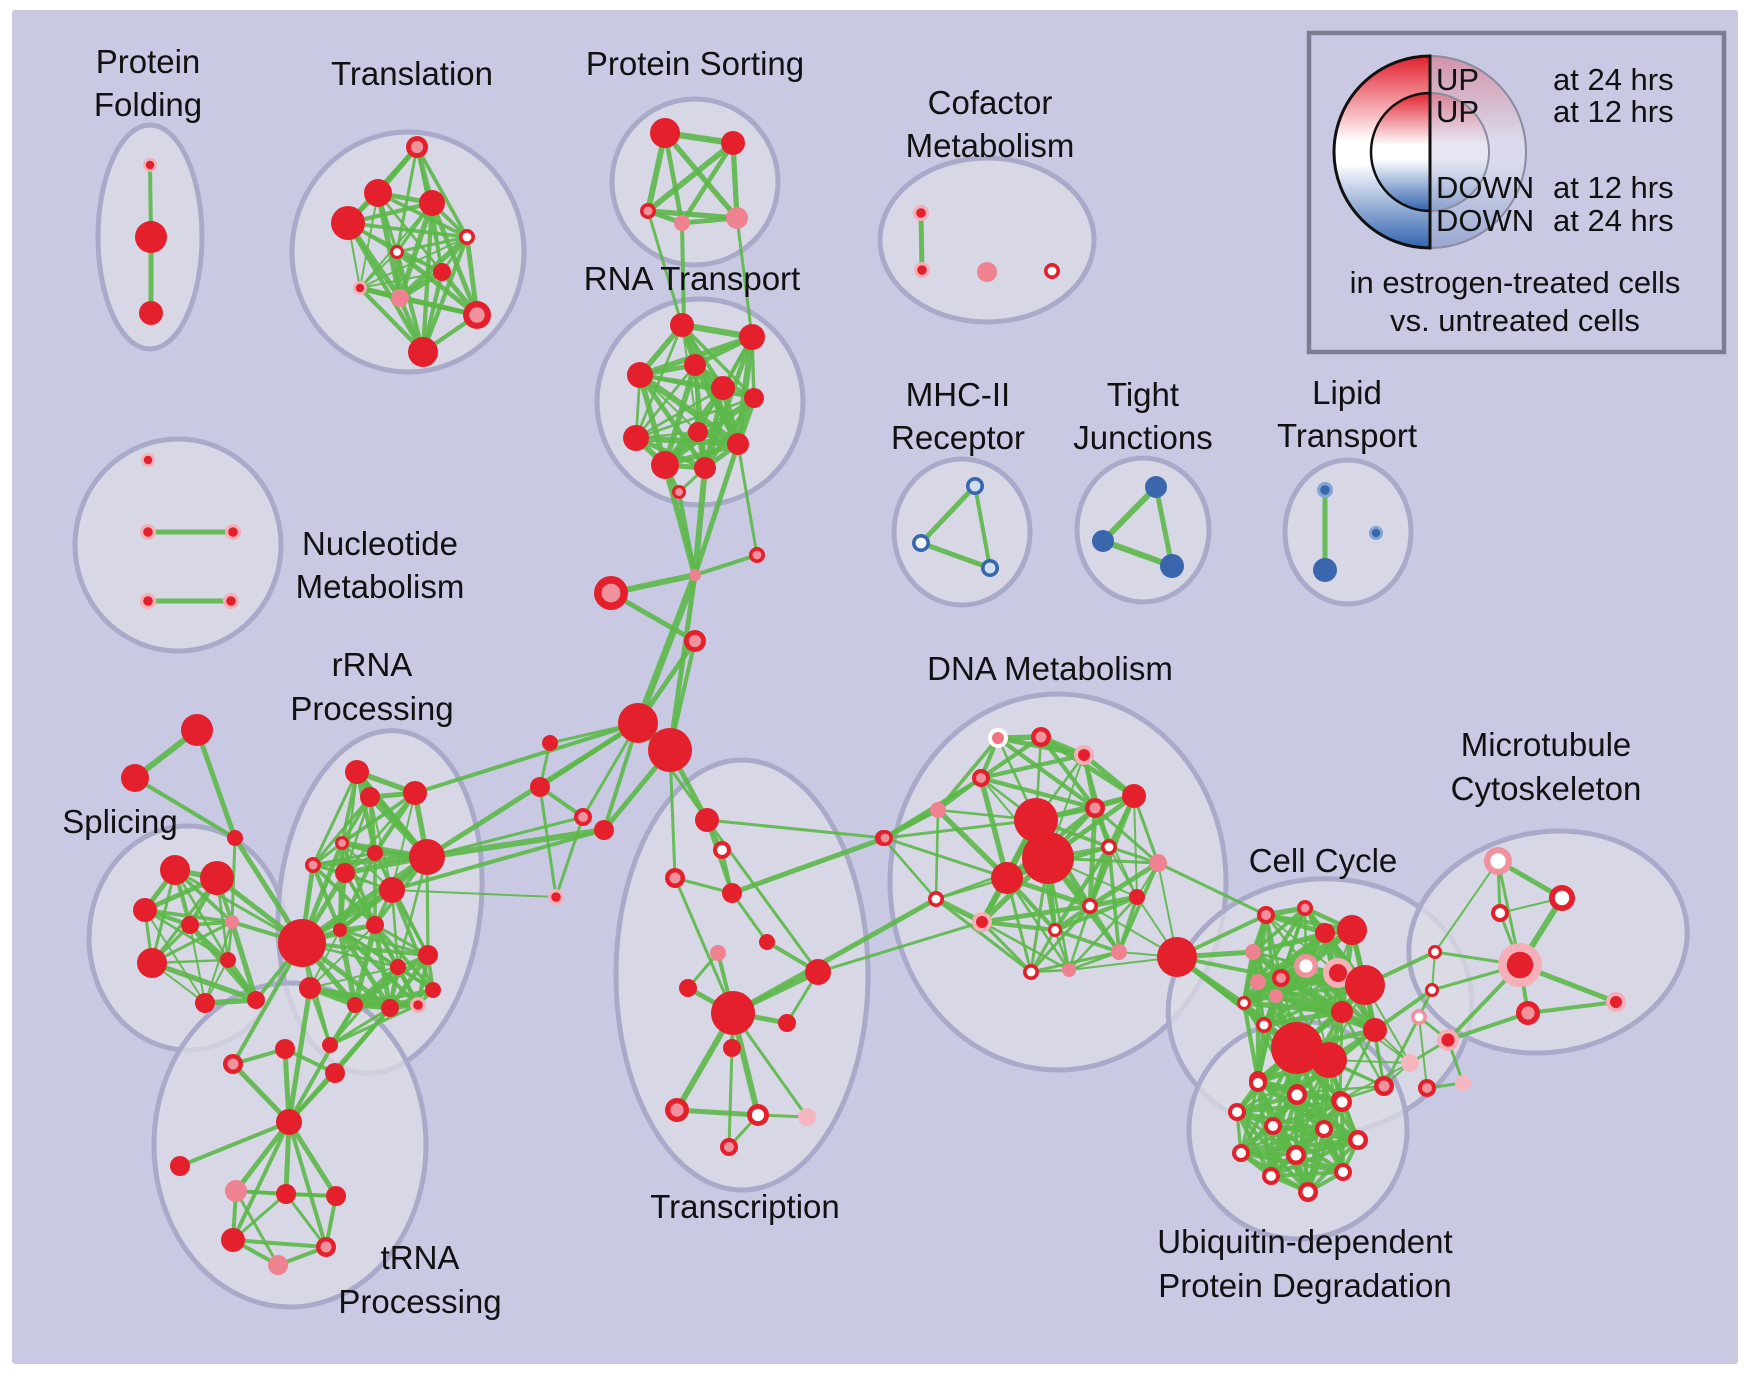  Describe the element at coordinates (419, 1301) in the screenshot. I see `trna-processing-label: Processing` at that location.